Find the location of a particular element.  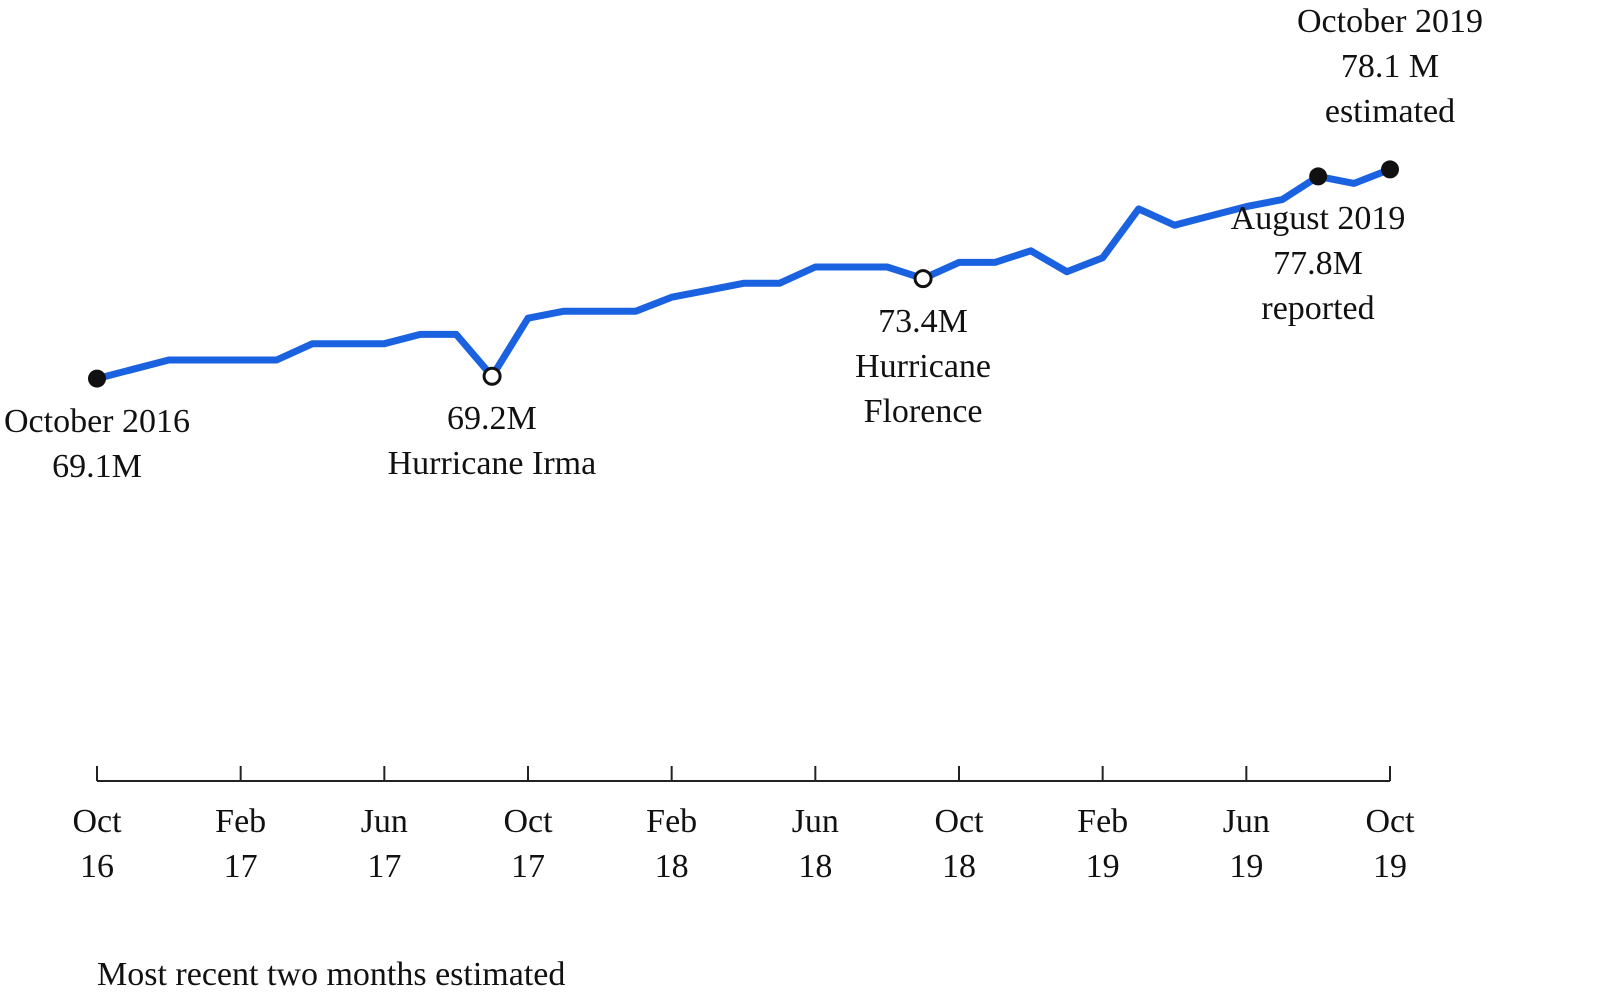

annotation-line: October 2016 is located at coordinates (97, 421).